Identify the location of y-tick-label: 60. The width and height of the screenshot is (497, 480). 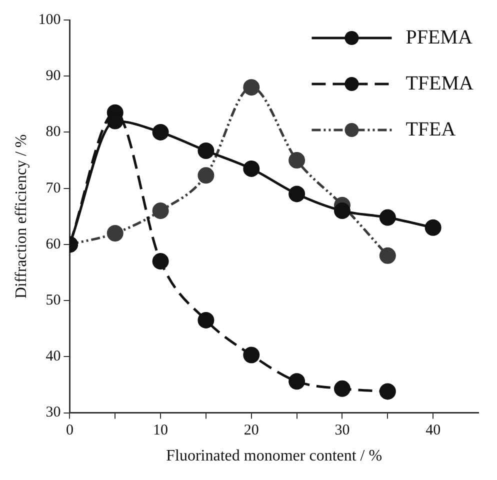
(53, 244).